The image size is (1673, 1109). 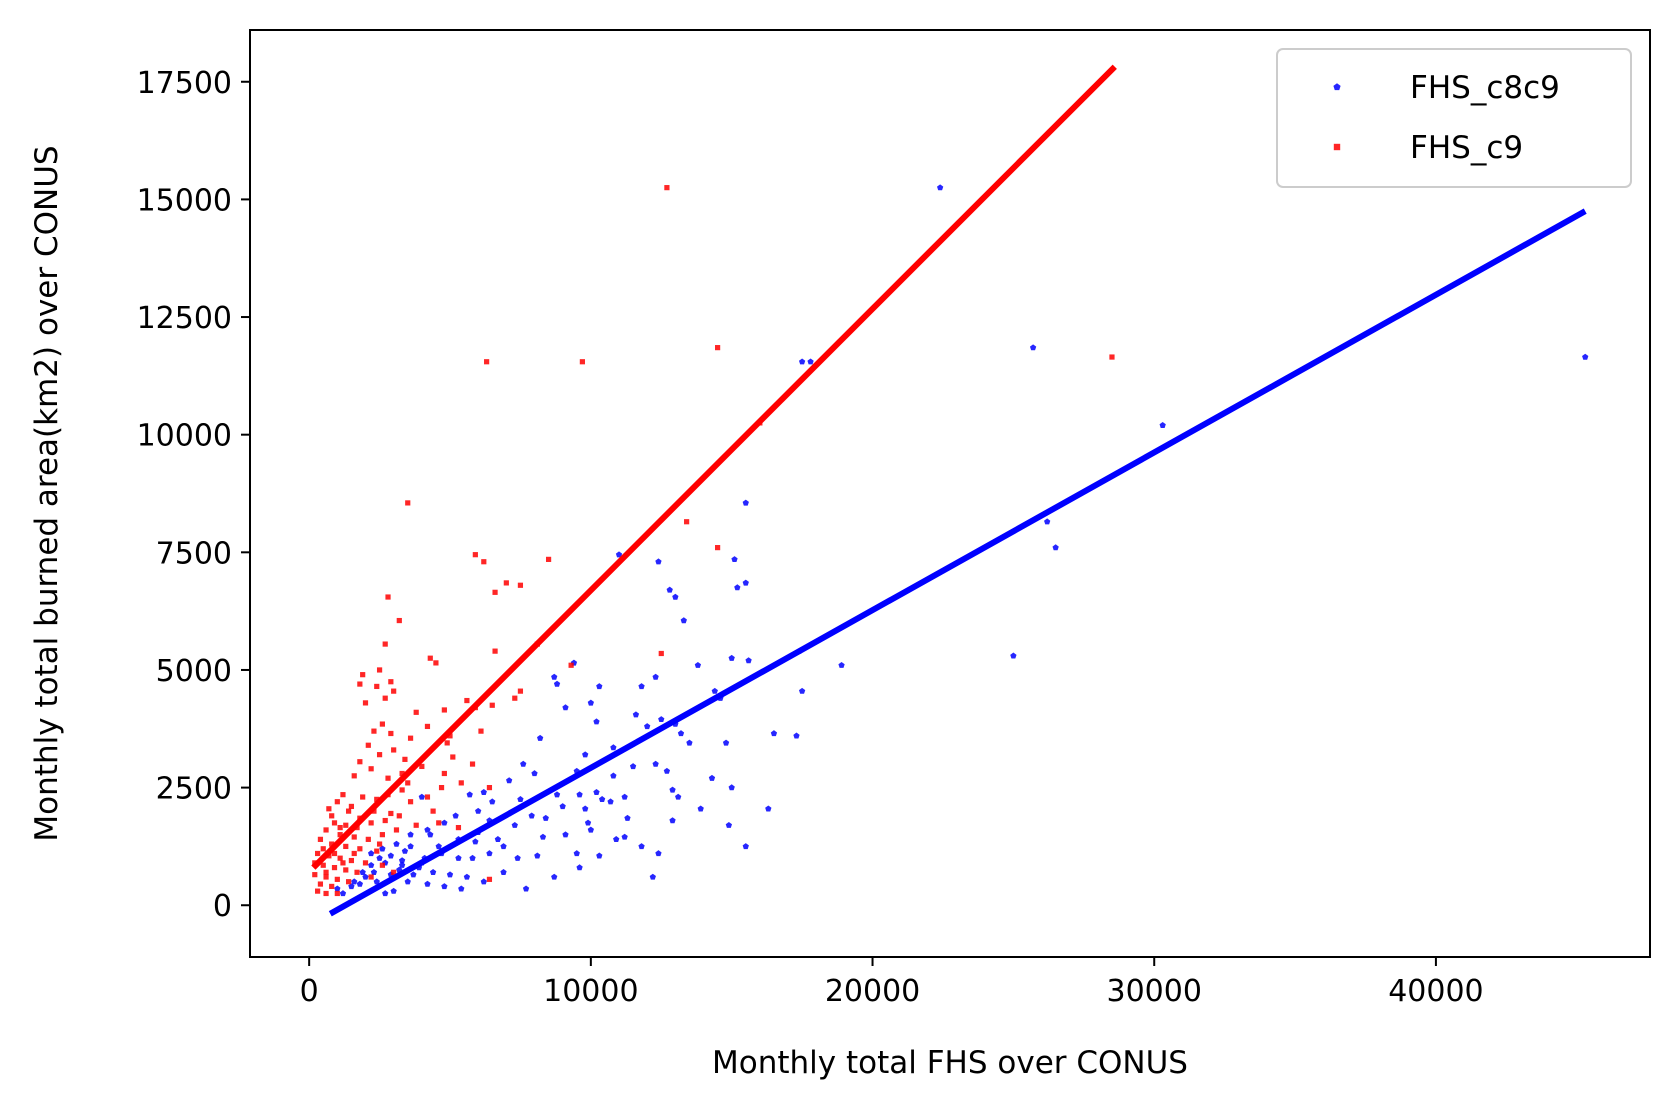 I want to click on x-tick-label: 40000, so click(x=1435, y=991).